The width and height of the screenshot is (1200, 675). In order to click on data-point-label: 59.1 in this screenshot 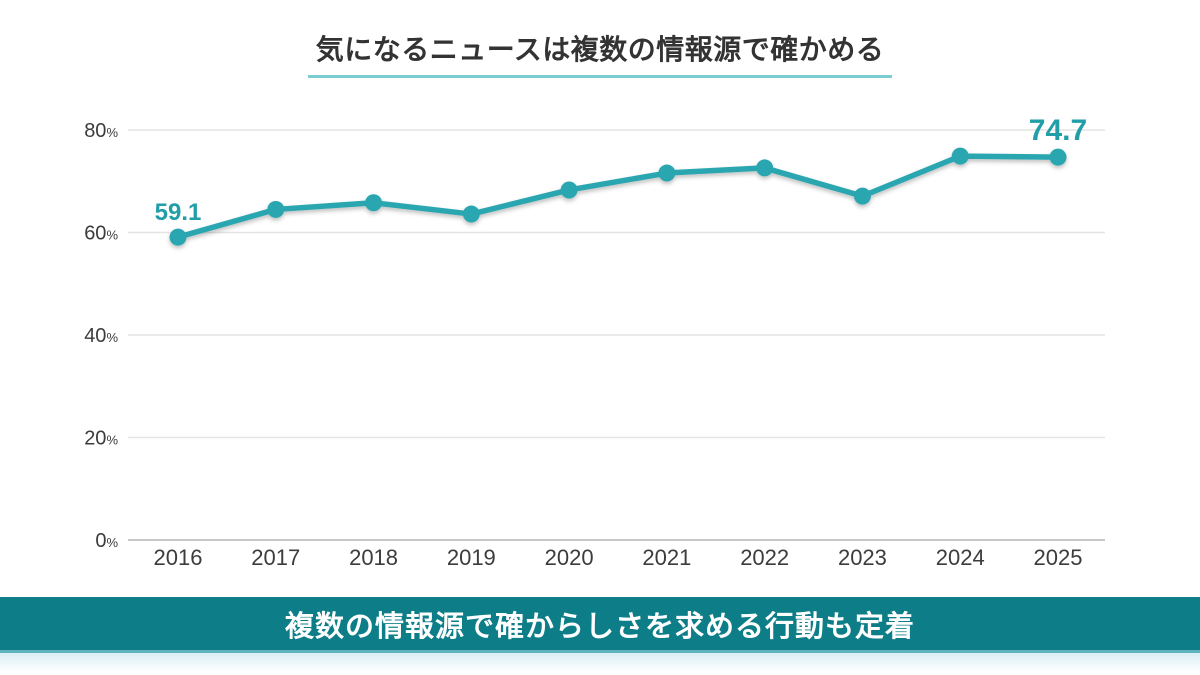, I will do `click(178, 212)`.